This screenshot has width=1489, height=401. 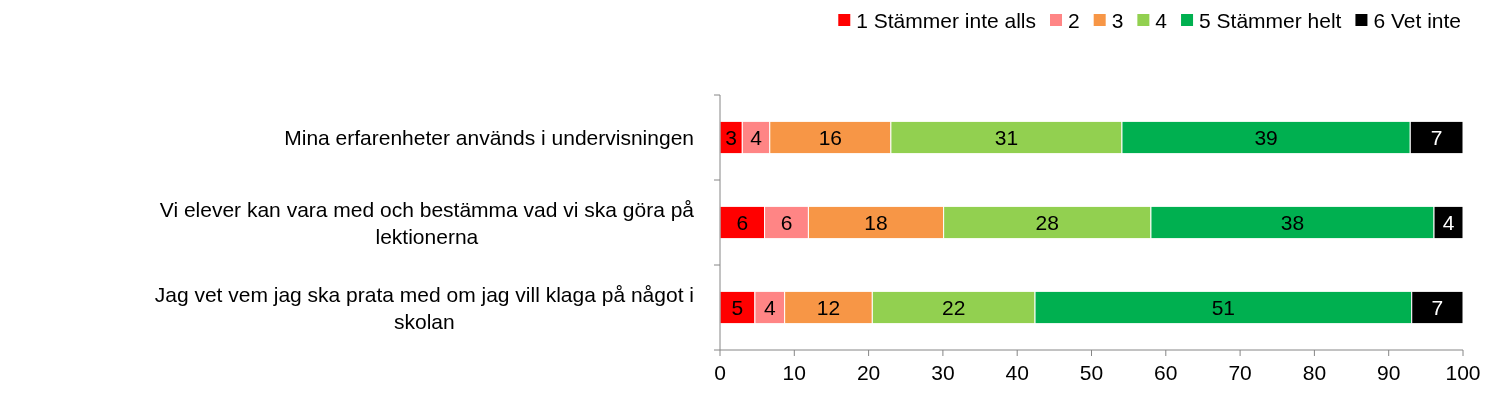 What do you see at coordinates (943, 372) in the screenshot?
I see `x-tick-label: 30` at bounding box center [943, 372].